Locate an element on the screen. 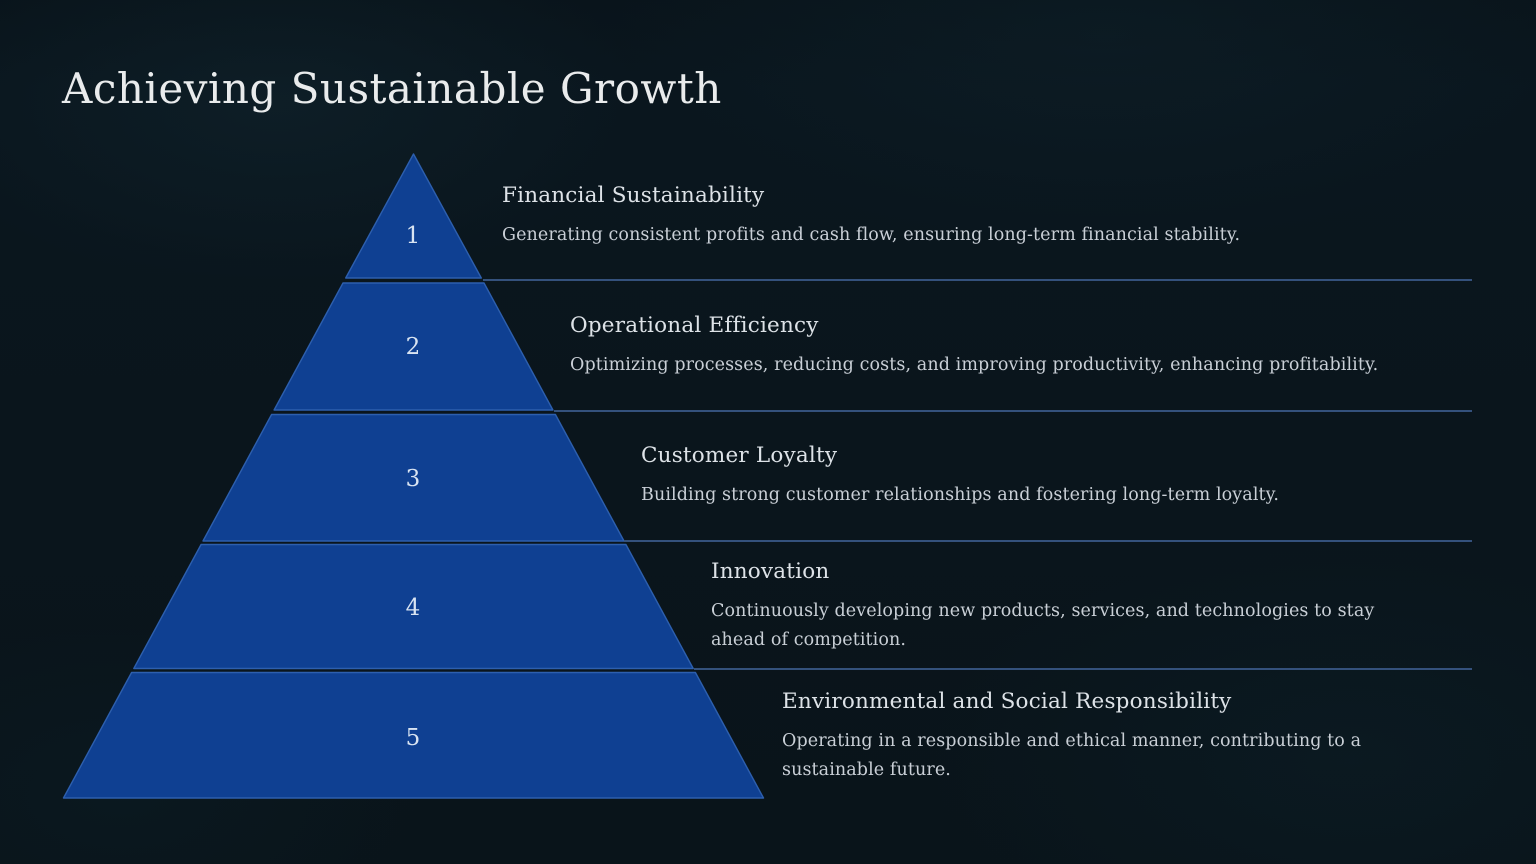 The width and height of the screenshot is (1536, 864). level-heading: Financial Sustainability is located at coordinates (633, 195).